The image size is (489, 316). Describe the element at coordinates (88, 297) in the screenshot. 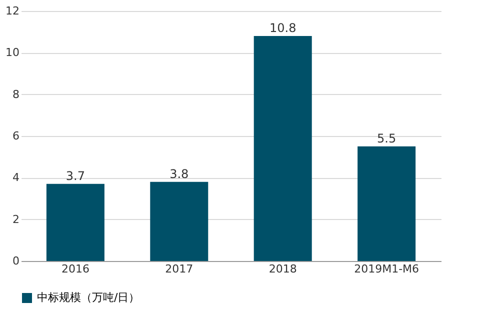

I see `legend-label: 中标规模（万吨/日）` at that location.